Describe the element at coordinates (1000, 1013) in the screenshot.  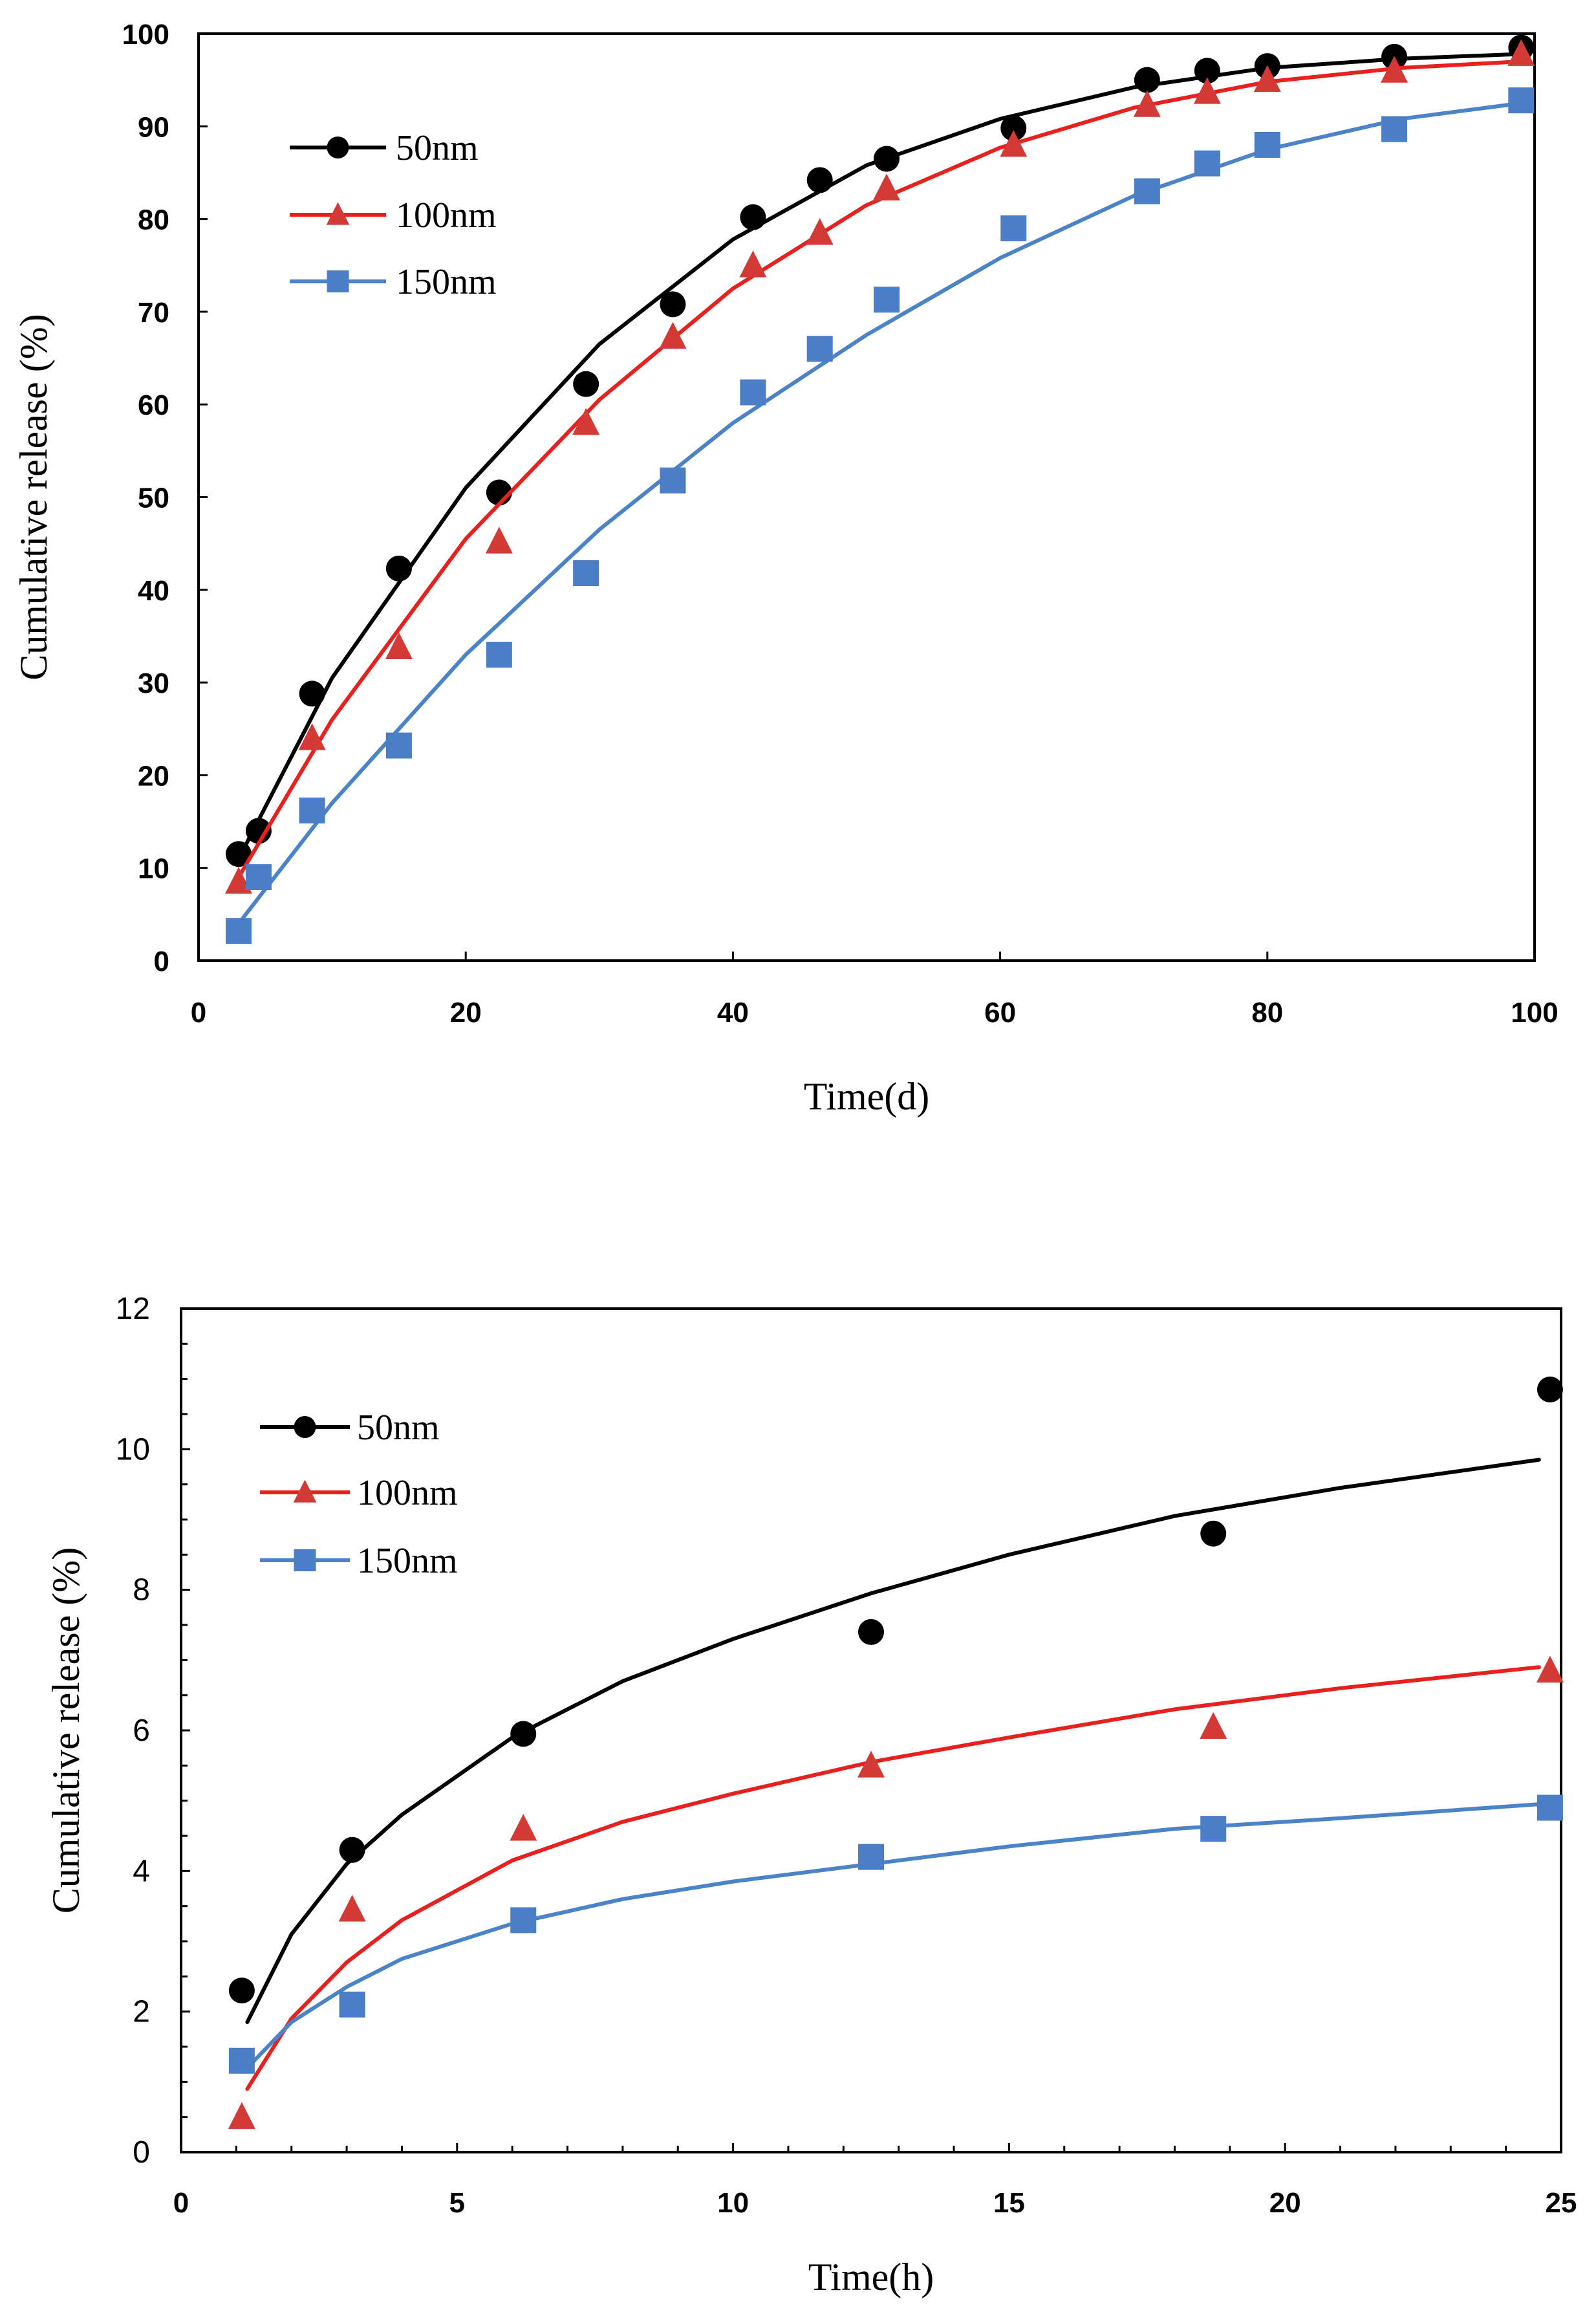
I see `x-tick-label: 60` at that location.